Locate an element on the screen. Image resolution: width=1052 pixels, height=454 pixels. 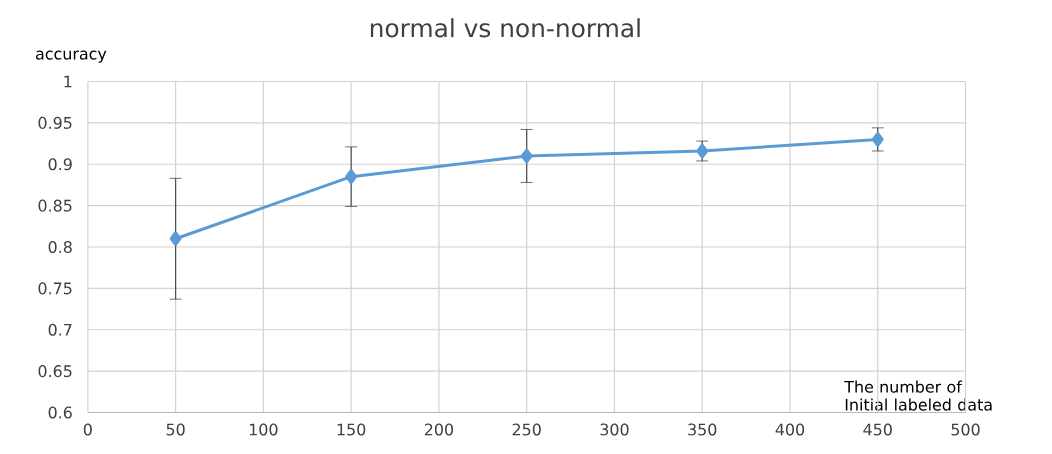
y-tick-label: 0.8 is located at coordinates (60, 246).